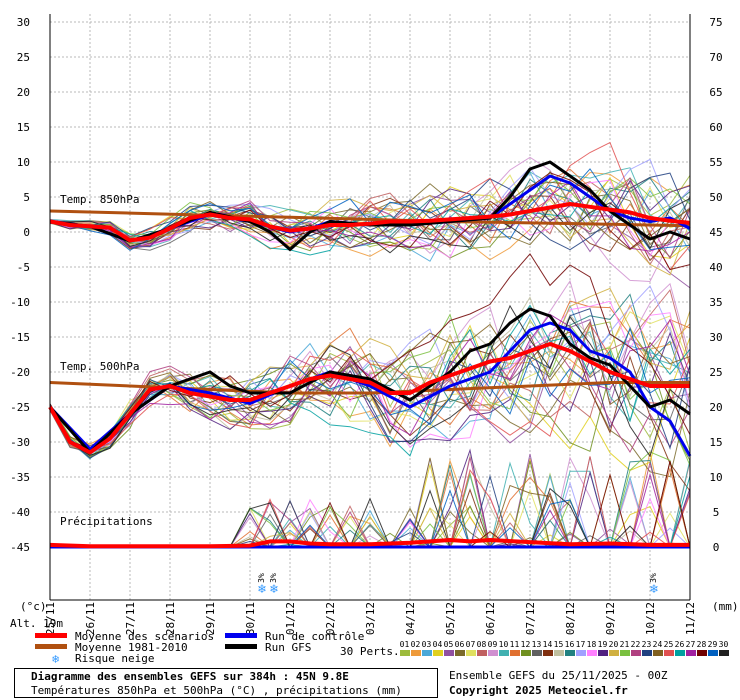  What do you see at coordinates (460, 644) in the screenshot?
I see `pert-legend-number: 06` at bounding box center [460, 644].